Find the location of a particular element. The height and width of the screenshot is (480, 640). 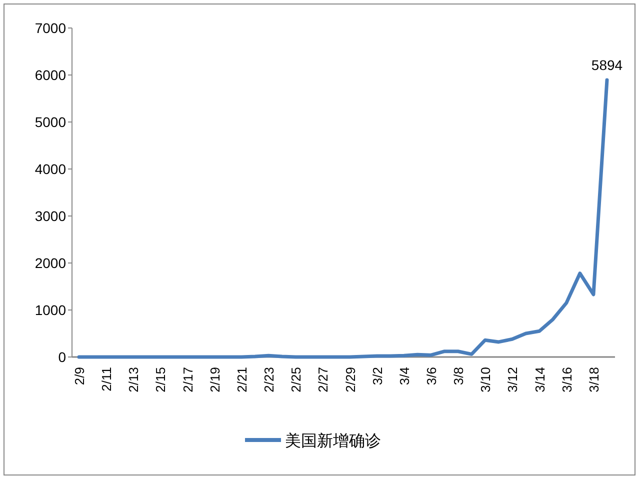

x-tick-label: 2/17 is located at coordinates (188, 379).